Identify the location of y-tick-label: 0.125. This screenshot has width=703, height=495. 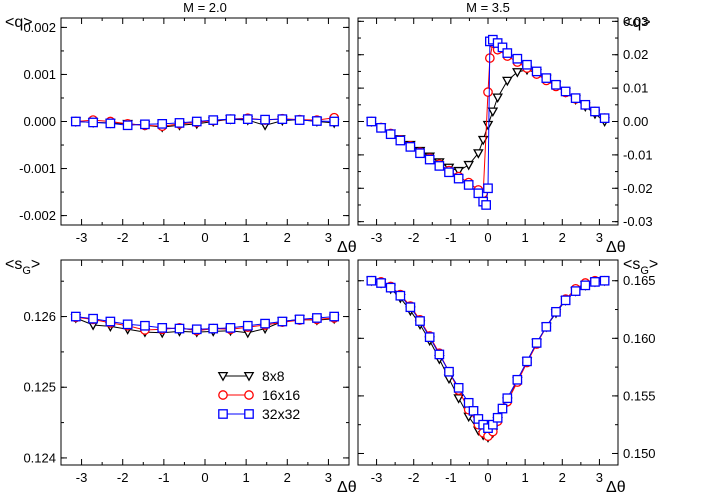
(39, 387).